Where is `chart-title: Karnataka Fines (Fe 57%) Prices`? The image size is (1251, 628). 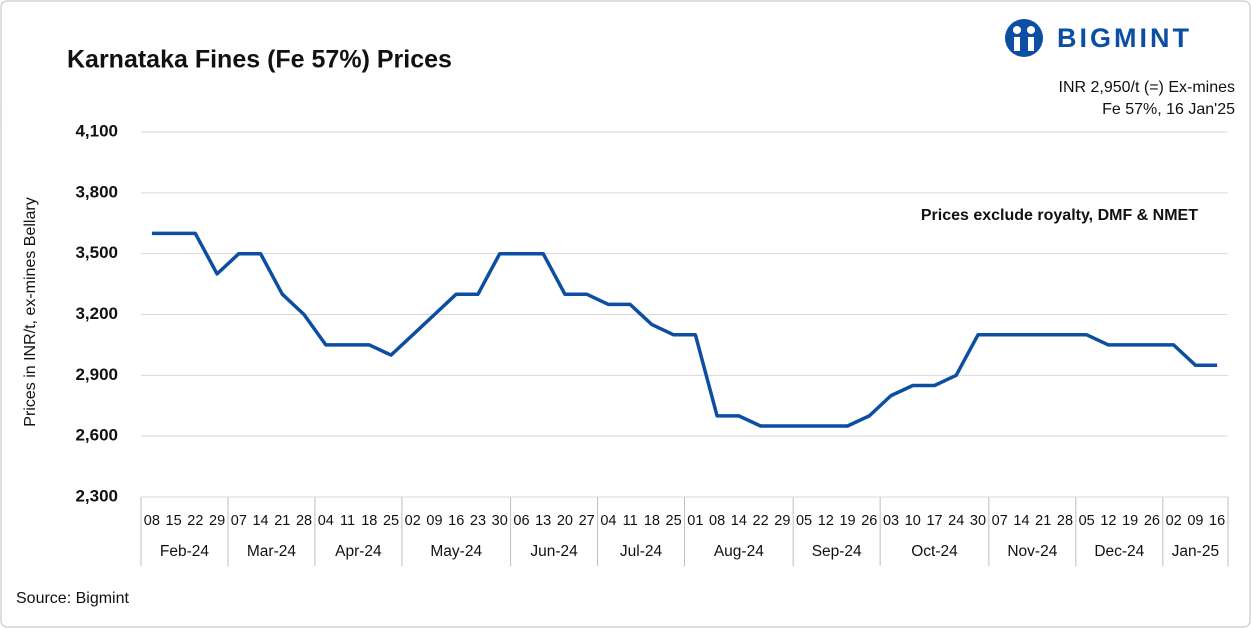 chart-title: Karnataka Fines (Fe 57%) Prices is located at coordinates (259, 60).